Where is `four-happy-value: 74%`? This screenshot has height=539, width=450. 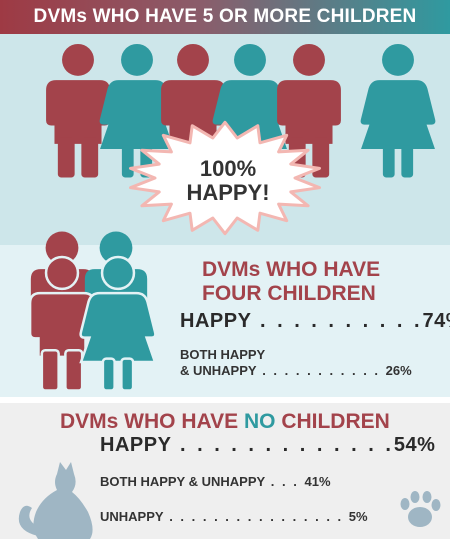 four-happy-value: 74% is located at coordinates (436, 321).